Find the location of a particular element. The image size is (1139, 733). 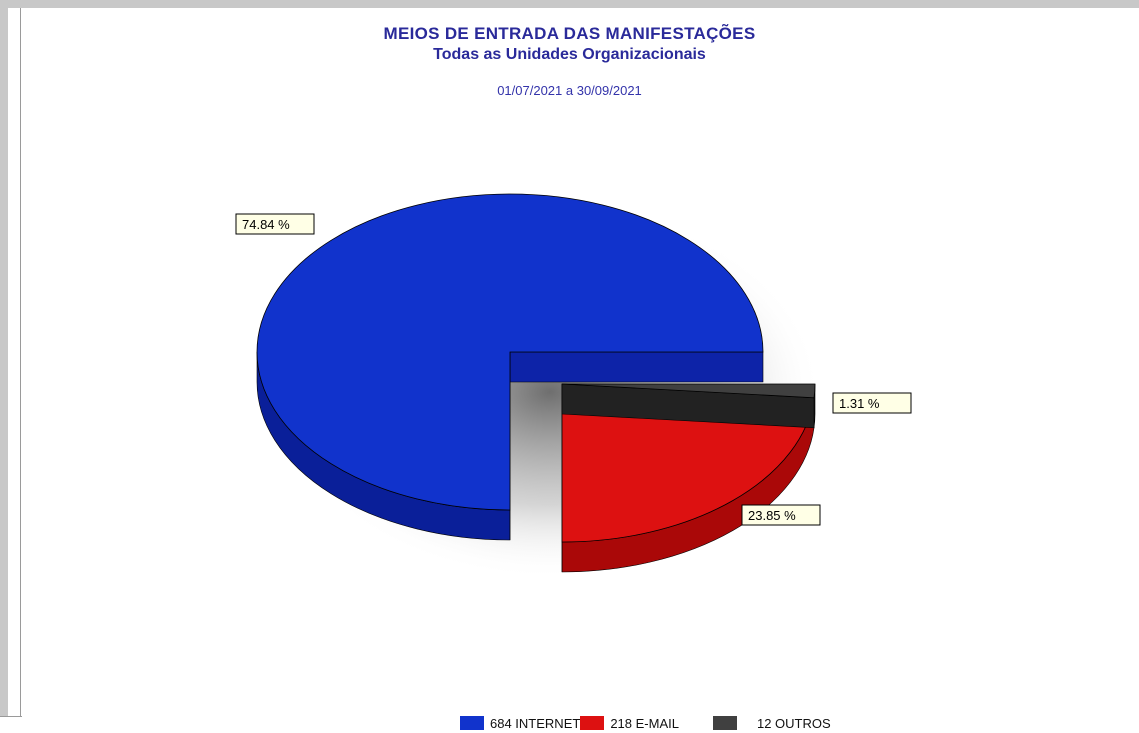

legend-item-e-mail: 218 E-MAIL is located at coordinates (629, 723).